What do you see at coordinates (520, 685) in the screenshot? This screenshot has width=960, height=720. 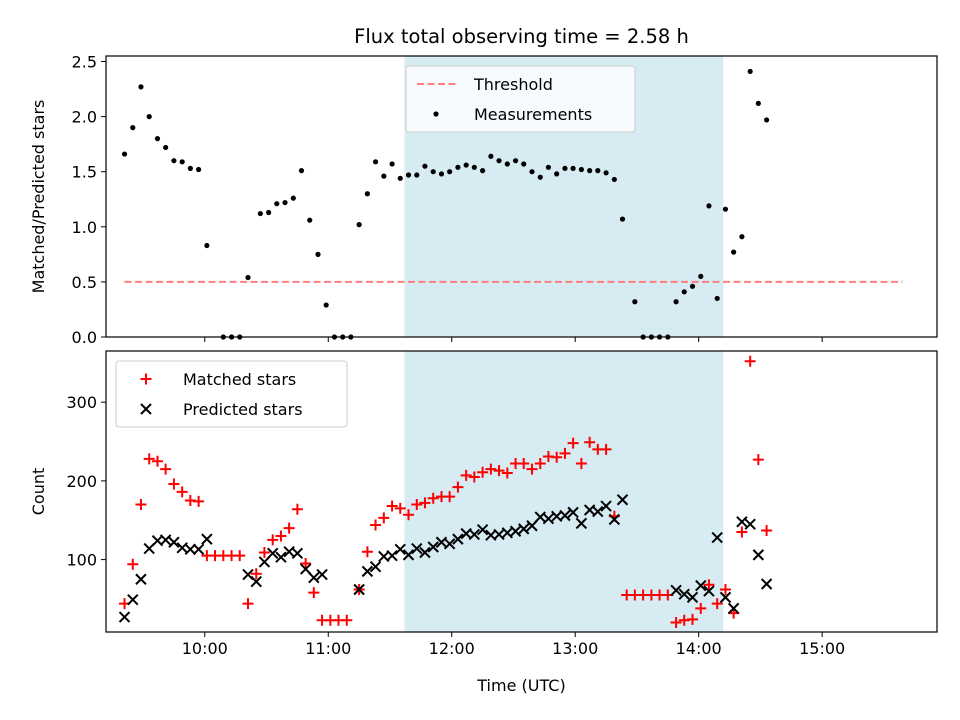 I see `x-axis-label: Time (UTC)` at bounding box center [520, 685].